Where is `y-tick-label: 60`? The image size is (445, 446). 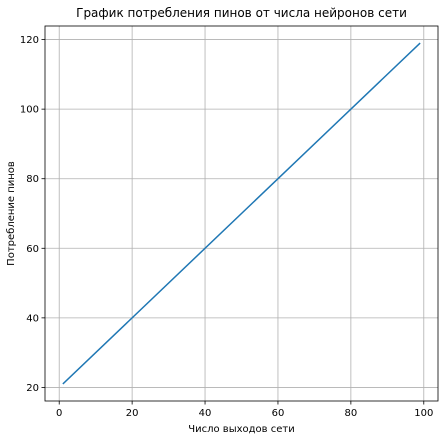
y-tick-label: 60 is located at coordinates (32, 249).